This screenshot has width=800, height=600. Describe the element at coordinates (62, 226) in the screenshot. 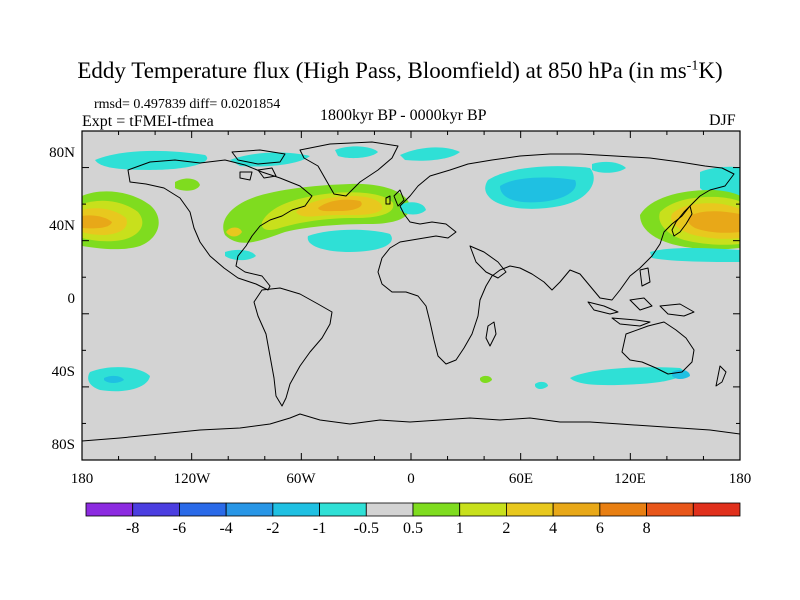

I see `lat-tick-label: 40N` at that location.